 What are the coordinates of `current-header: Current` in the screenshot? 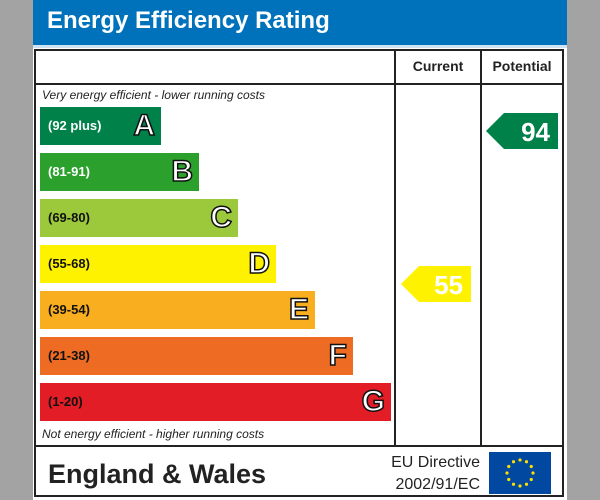 It's located at (438, 66).